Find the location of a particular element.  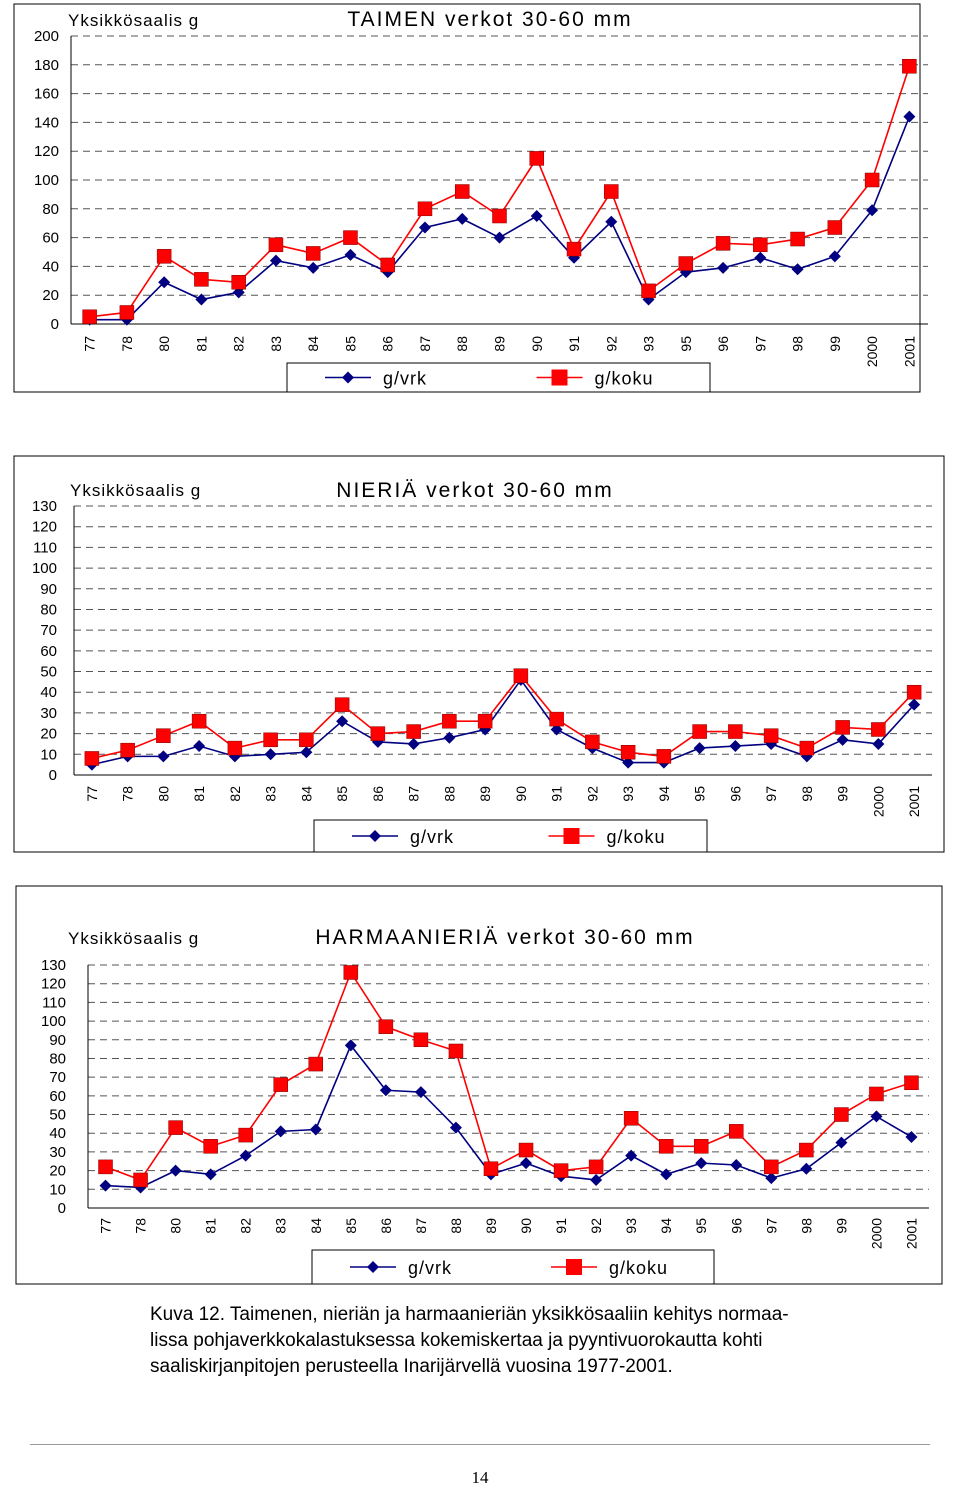

x-tick-label: 99 is located at coordinates (843, 794).